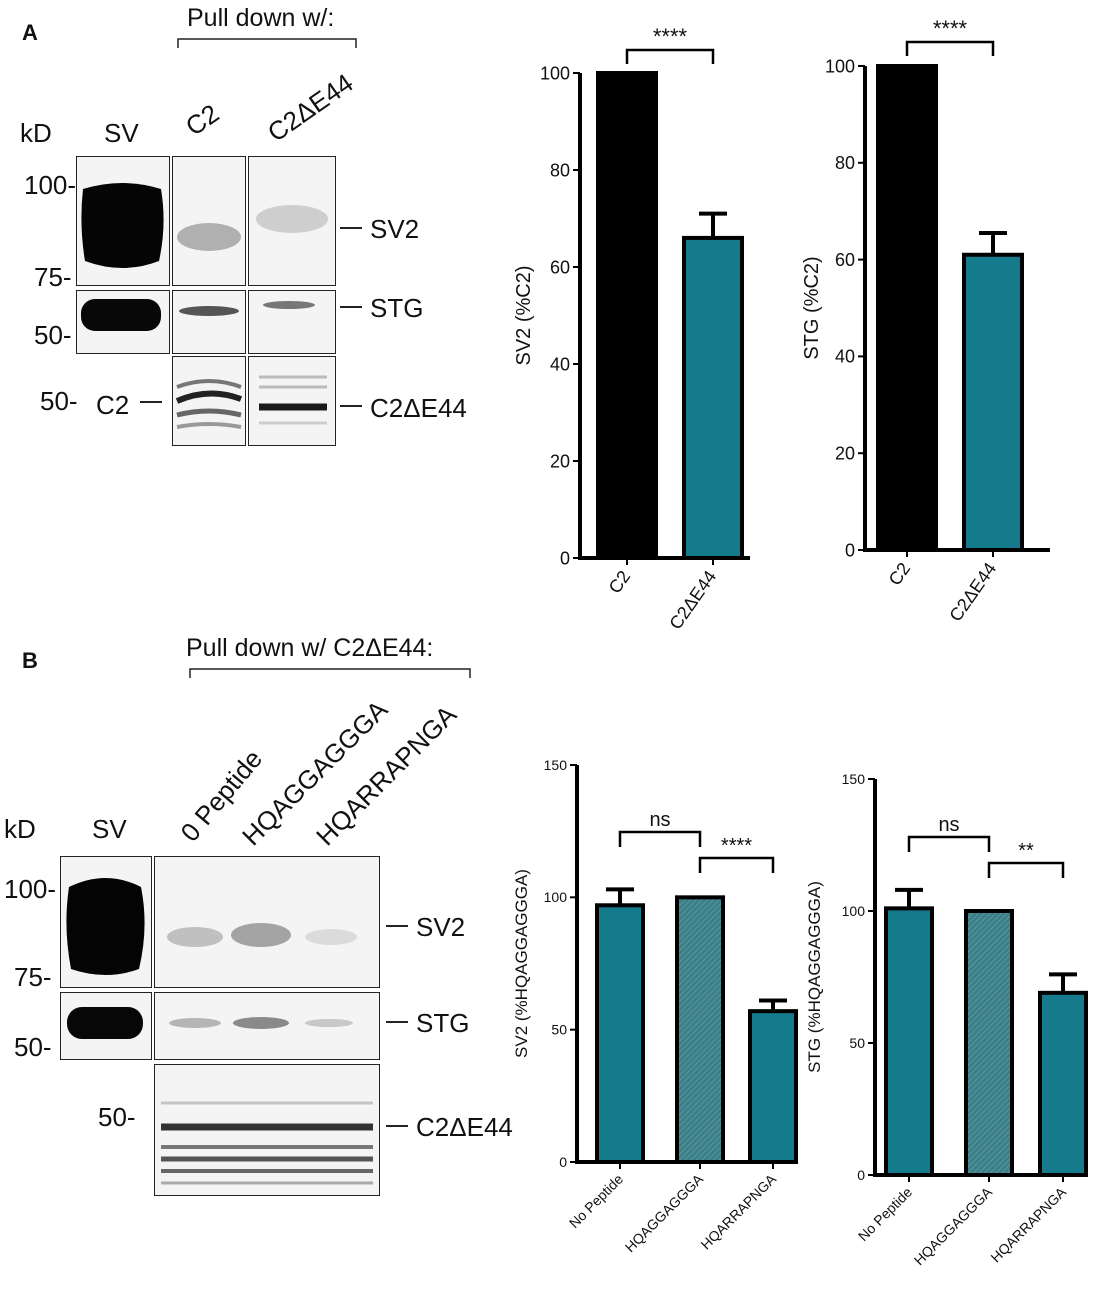  What do you see at coordinates (106, 1026) in the screenshot?
I see `panel-b-blot-sv-stg` at bounding box center [106, 1026].